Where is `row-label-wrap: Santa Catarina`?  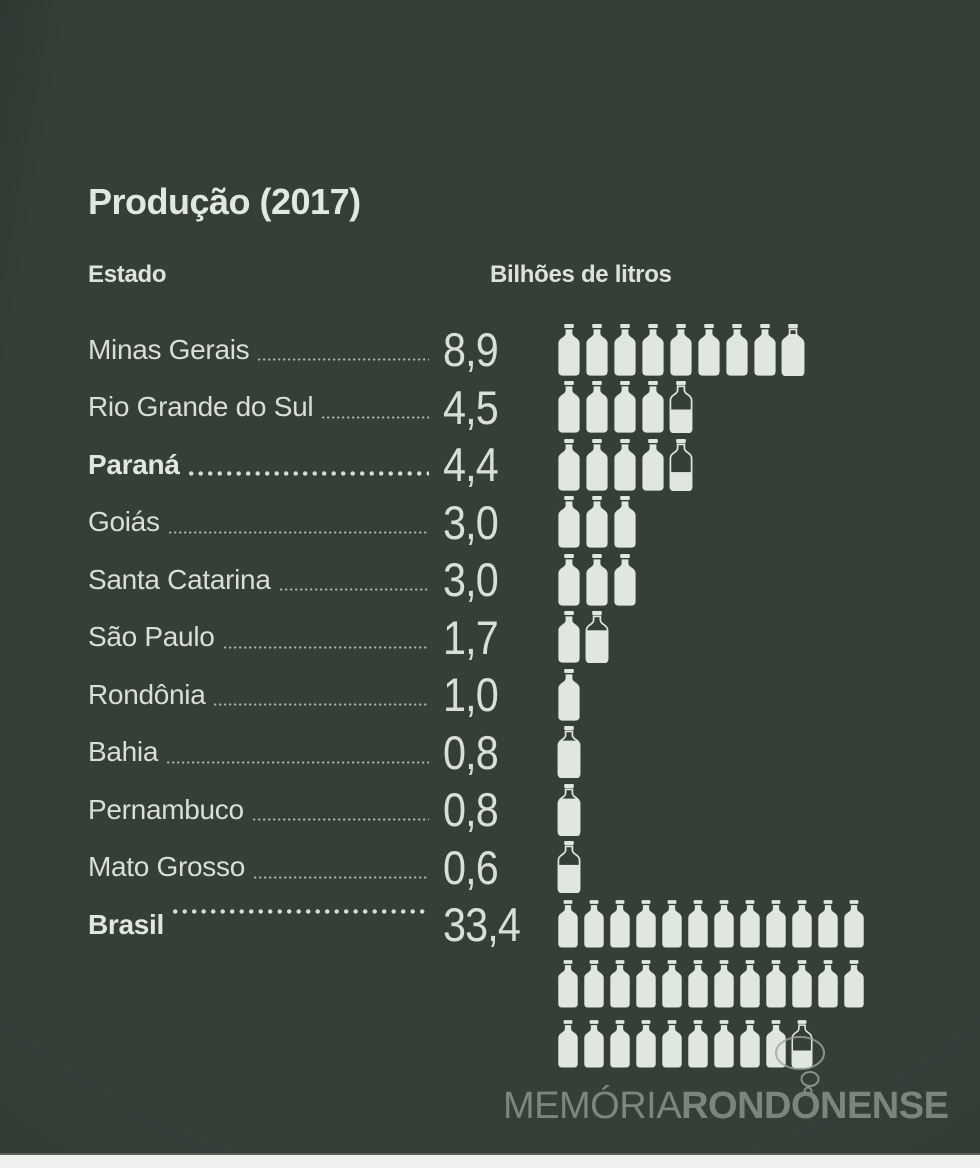
row-label-wrap: Santa Catarina is located at coordinates (265, 580).